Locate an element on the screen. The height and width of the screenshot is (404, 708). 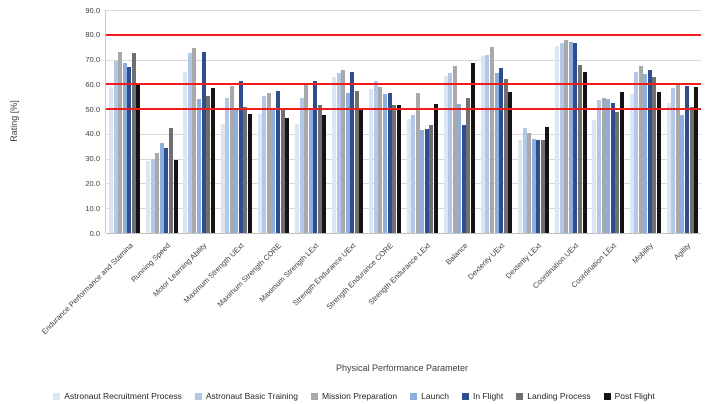
legend-label: Landing Process is located at coordinates (559, 396).